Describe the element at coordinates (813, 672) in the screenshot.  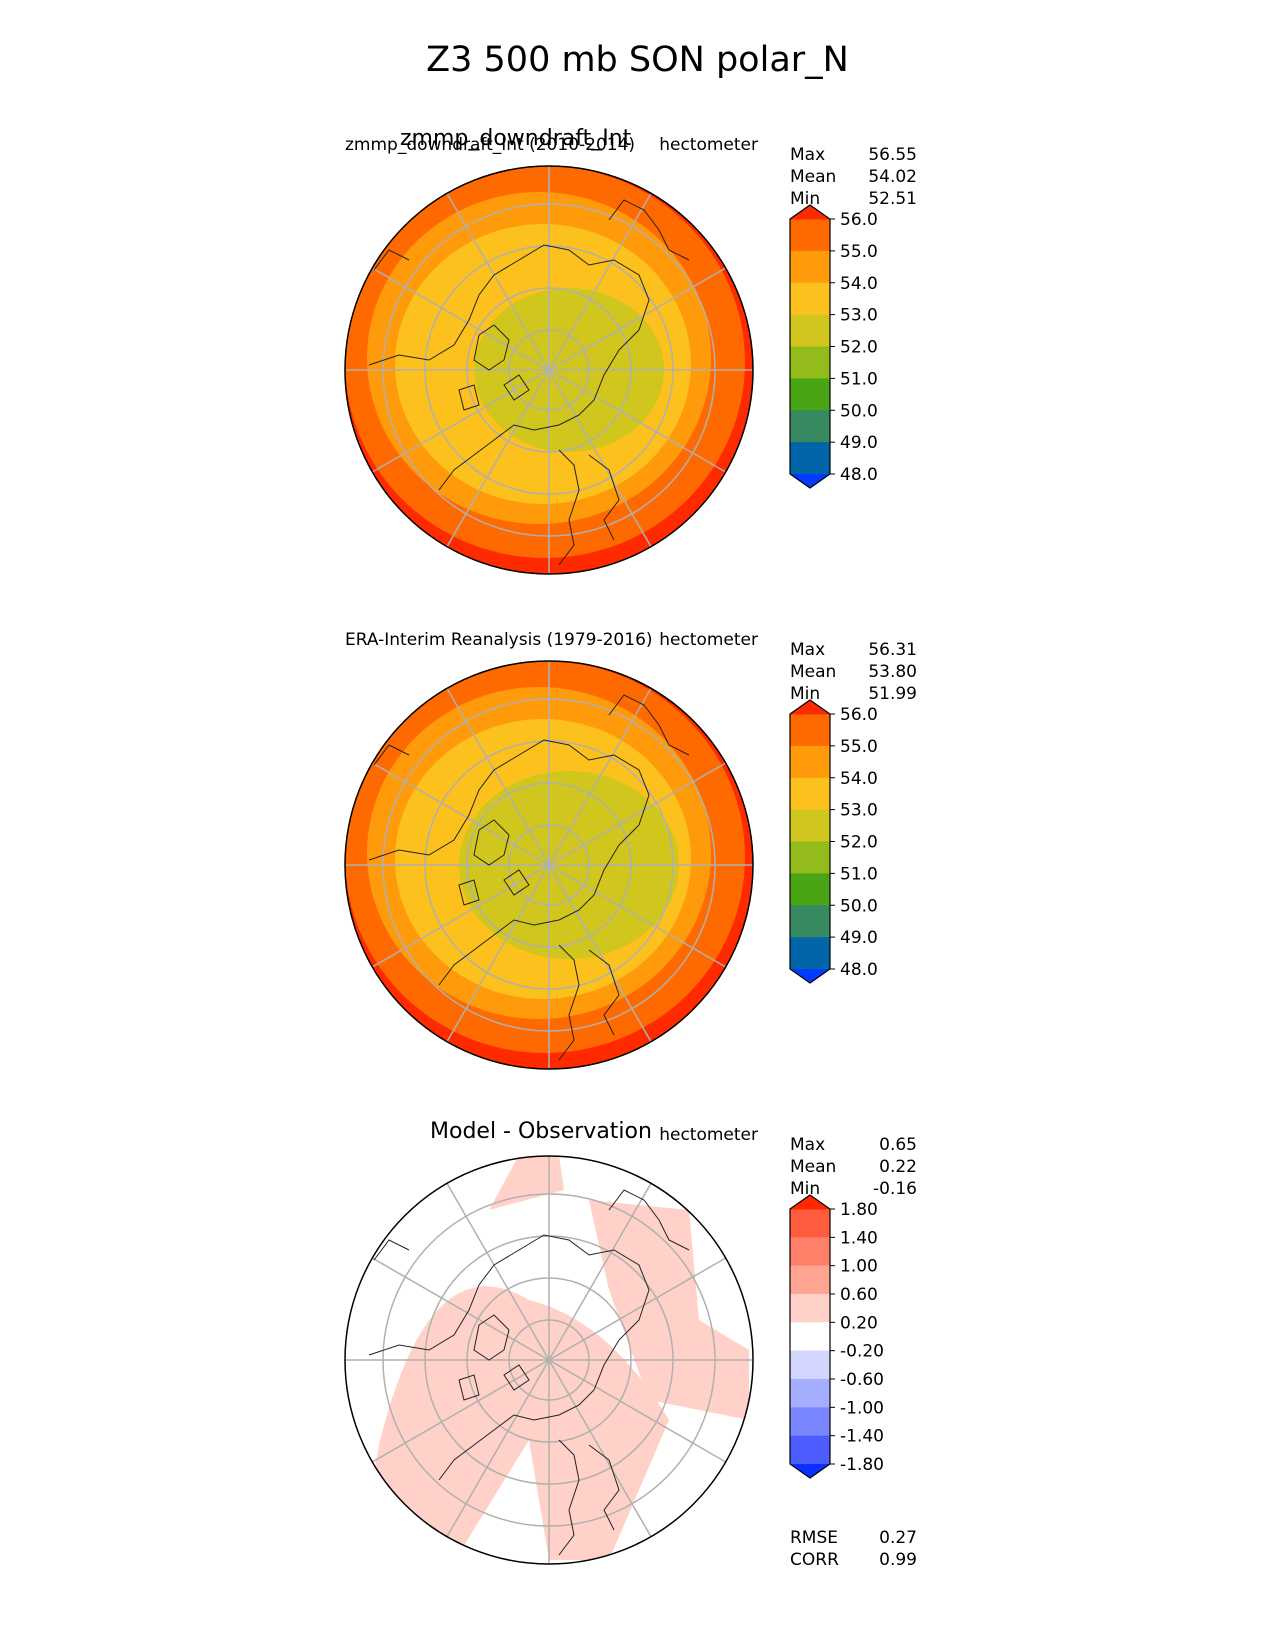
I see `panel2-stat-label-mean: Mean` at that location.